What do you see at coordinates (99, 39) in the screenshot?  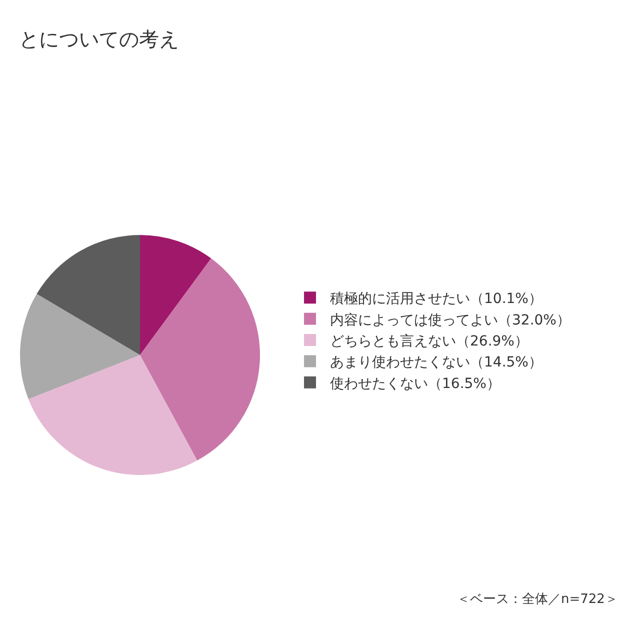 I see `chart-title: とについての考え` at bounding box center [99, 39].